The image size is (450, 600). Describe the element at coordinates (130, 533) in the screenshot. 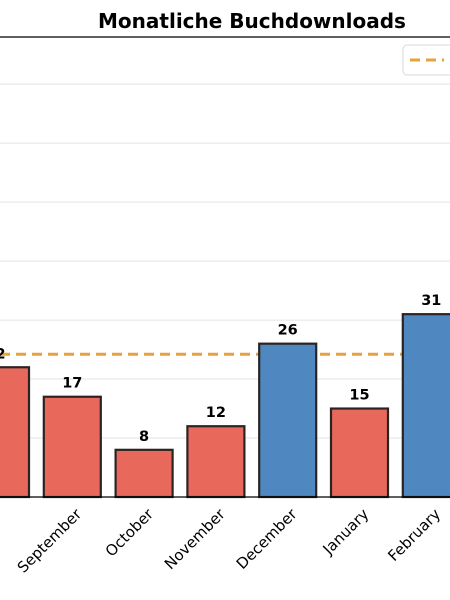

I see `x-tick-label: October` at that location.